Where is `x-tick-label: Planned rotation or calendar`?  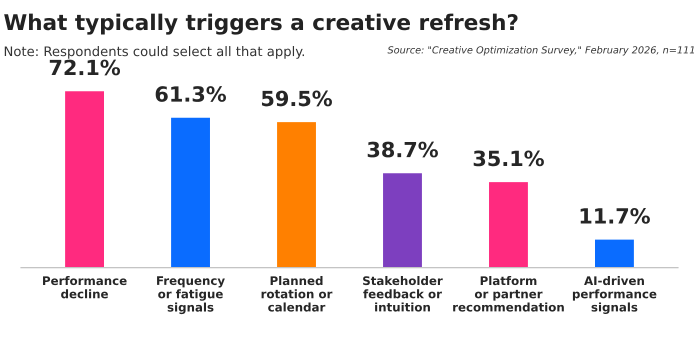
x-tick-label: Planned rotation or calendar is located at coordinates (297, 294).